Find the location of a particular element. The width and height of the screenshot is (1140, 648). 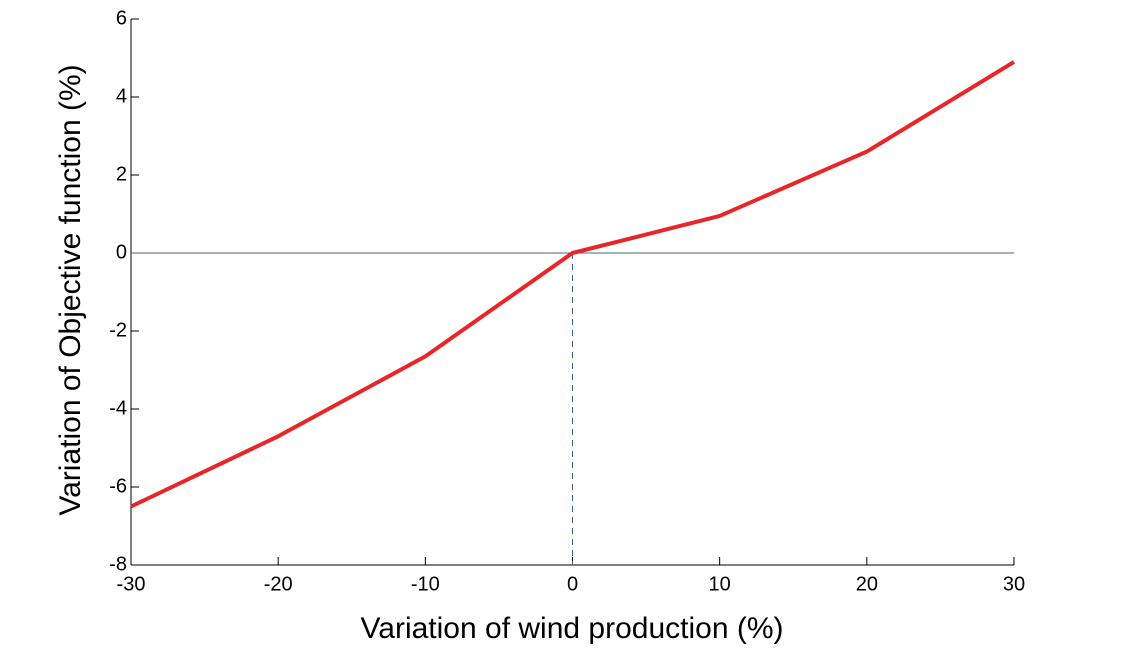

y-tick-label: 2 is located at coordinates (121, 174).